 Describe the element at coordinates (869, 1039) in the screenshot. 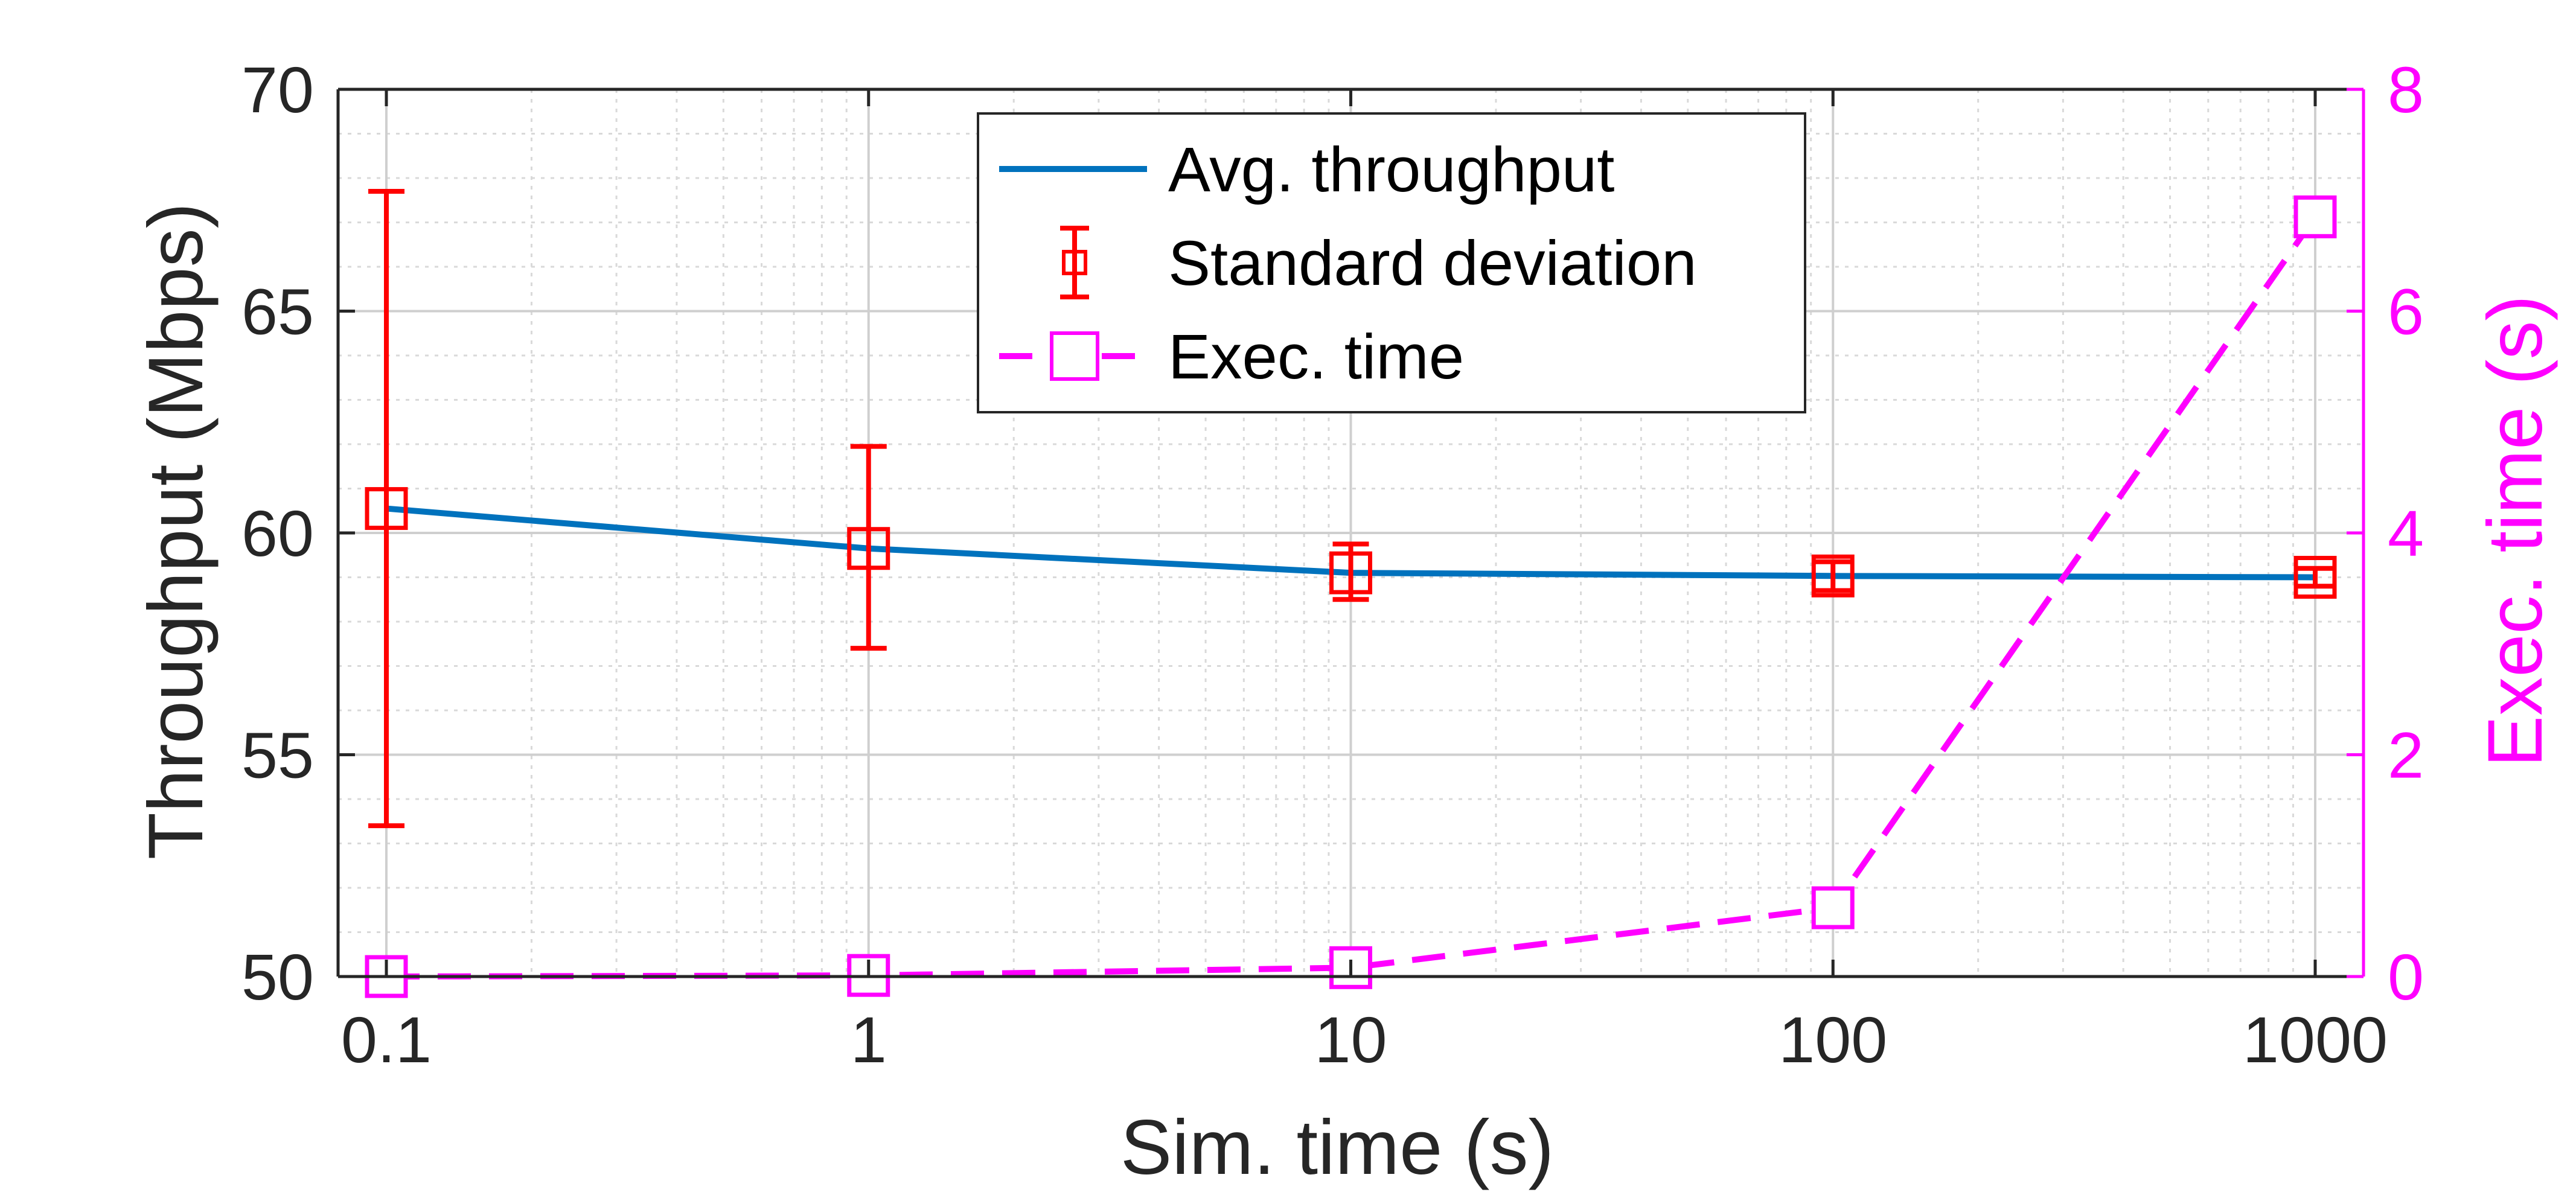

I see `x-tick-label: 1` at that location.